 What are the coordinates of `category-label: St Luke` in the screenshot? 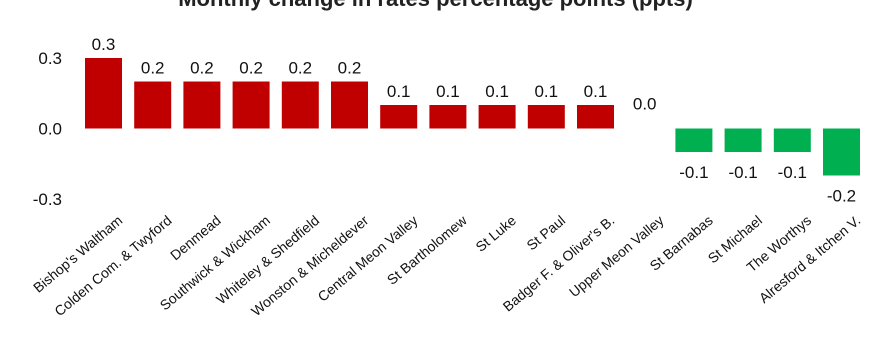 It's located at (495, 233).